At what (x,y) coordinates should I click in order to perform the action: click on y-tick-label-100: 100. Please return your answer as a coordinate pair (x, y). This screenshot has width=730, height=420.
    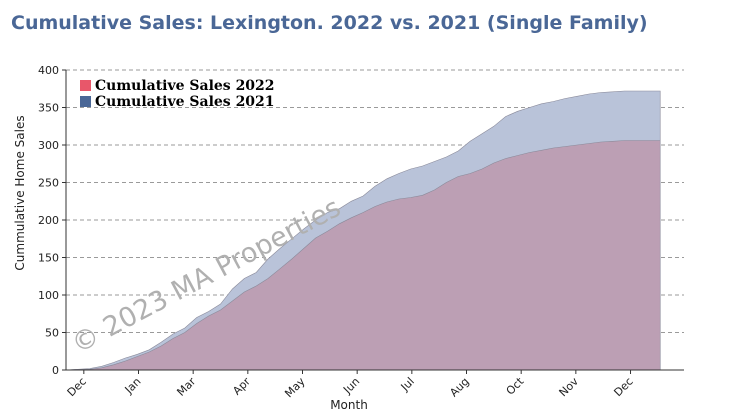
    Looking at the image, I should click on (48, 295).